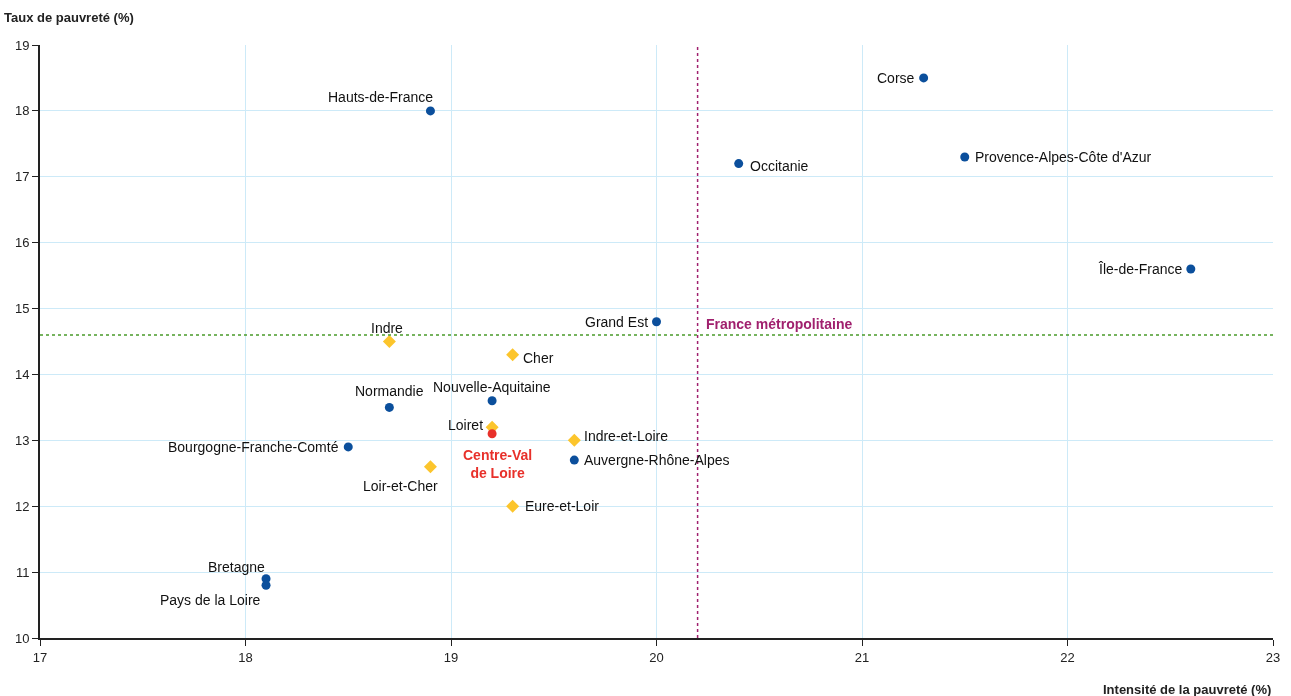 The height and width of the screenshot is (696, 1291). Describe the element at coordinates (69, 17) in the screenshot. I see `y-axis-title: Taux de pauvreté (%)` at that location.